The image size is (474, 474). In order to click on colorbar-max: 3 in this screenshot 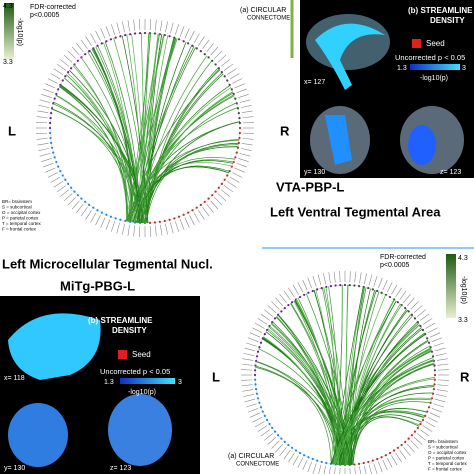, I will do `click(464, 68)`.